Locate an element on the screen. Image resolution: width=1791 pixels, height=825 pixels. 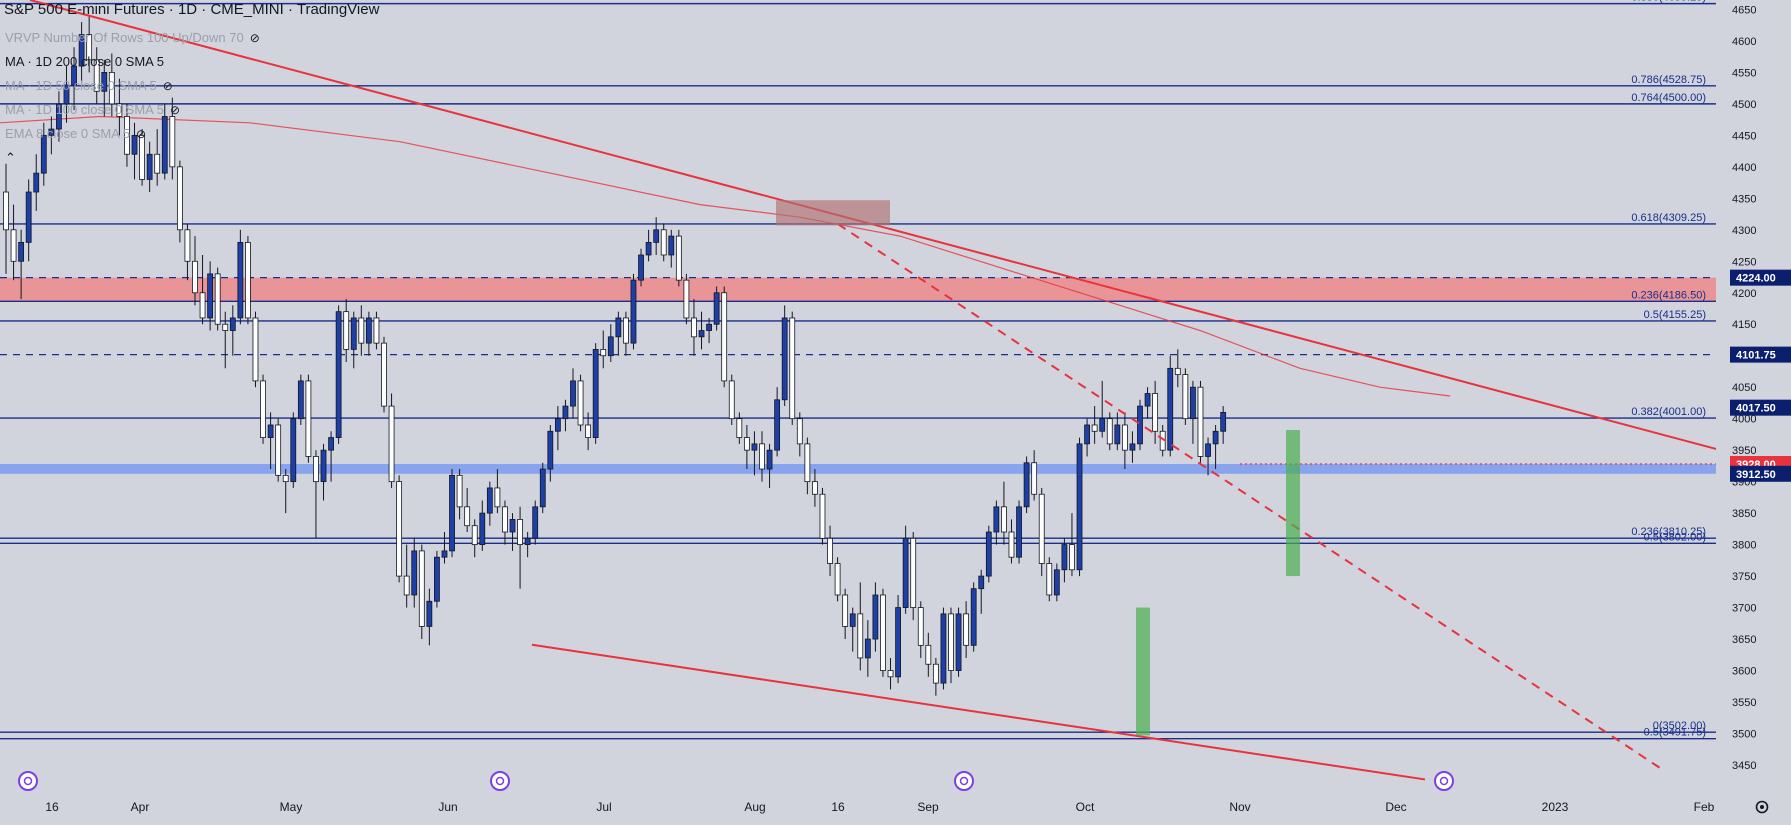
gear-icon is located at coordinates (1762, 807).